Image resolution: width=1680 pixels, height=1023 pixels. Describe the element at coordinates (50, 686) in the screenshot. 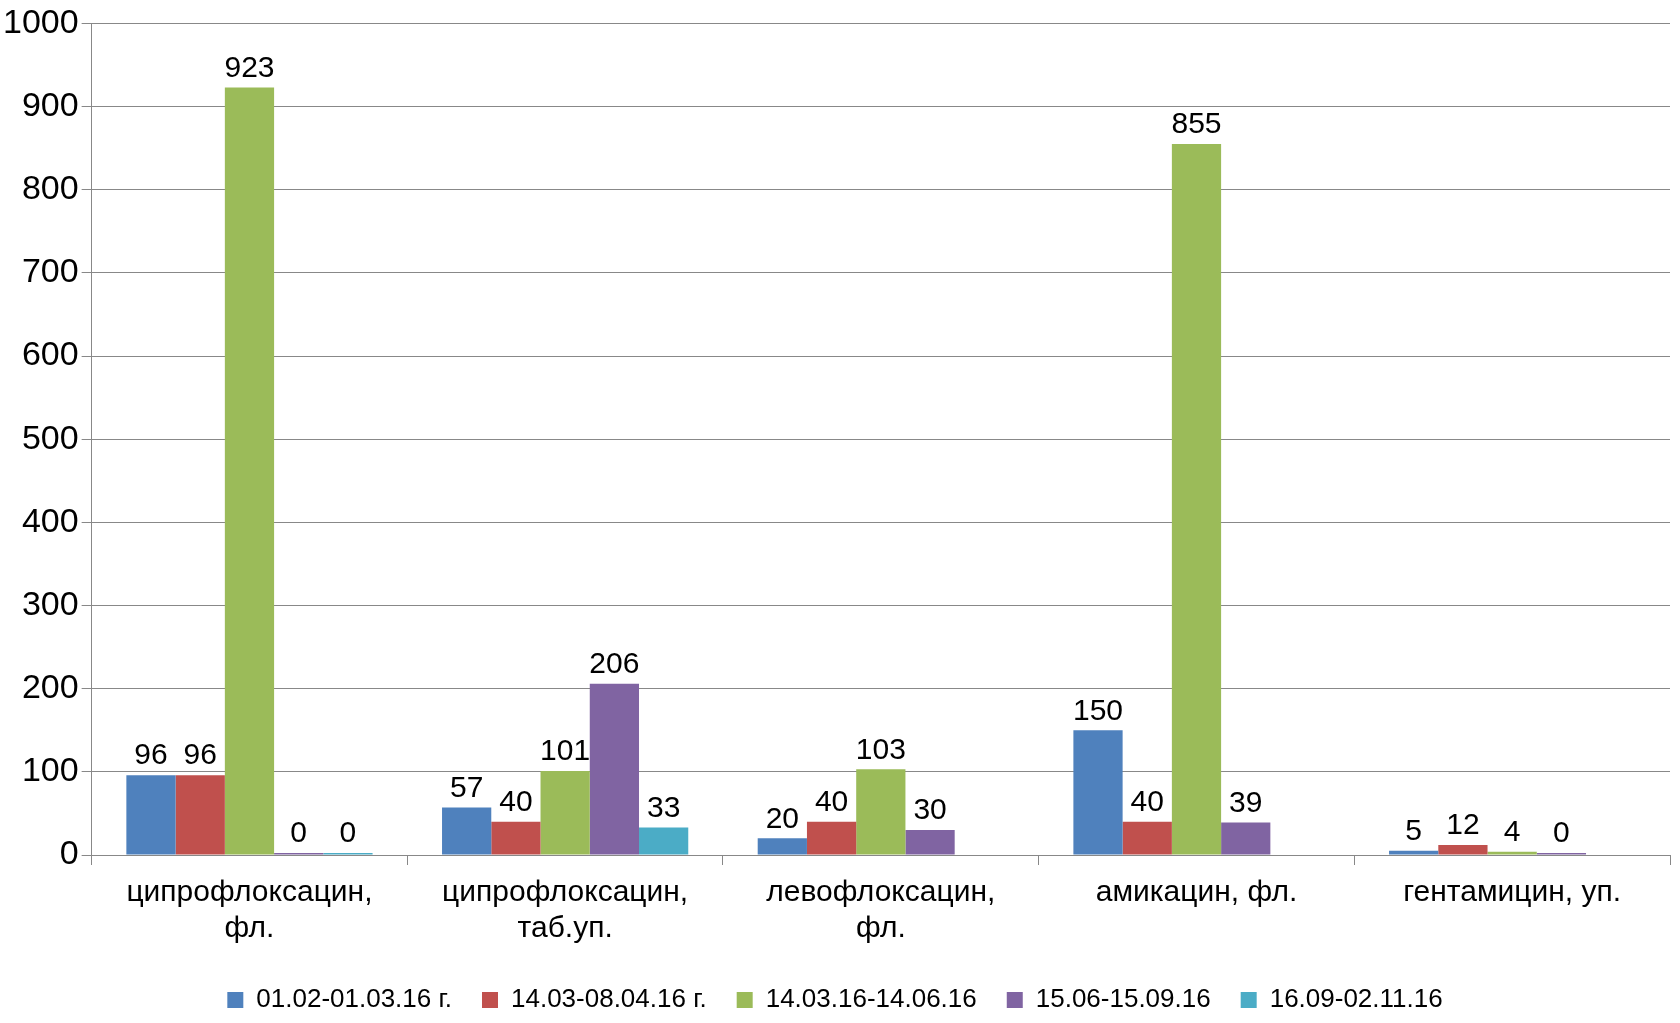

I see `y-tick-label: 200` at that location.